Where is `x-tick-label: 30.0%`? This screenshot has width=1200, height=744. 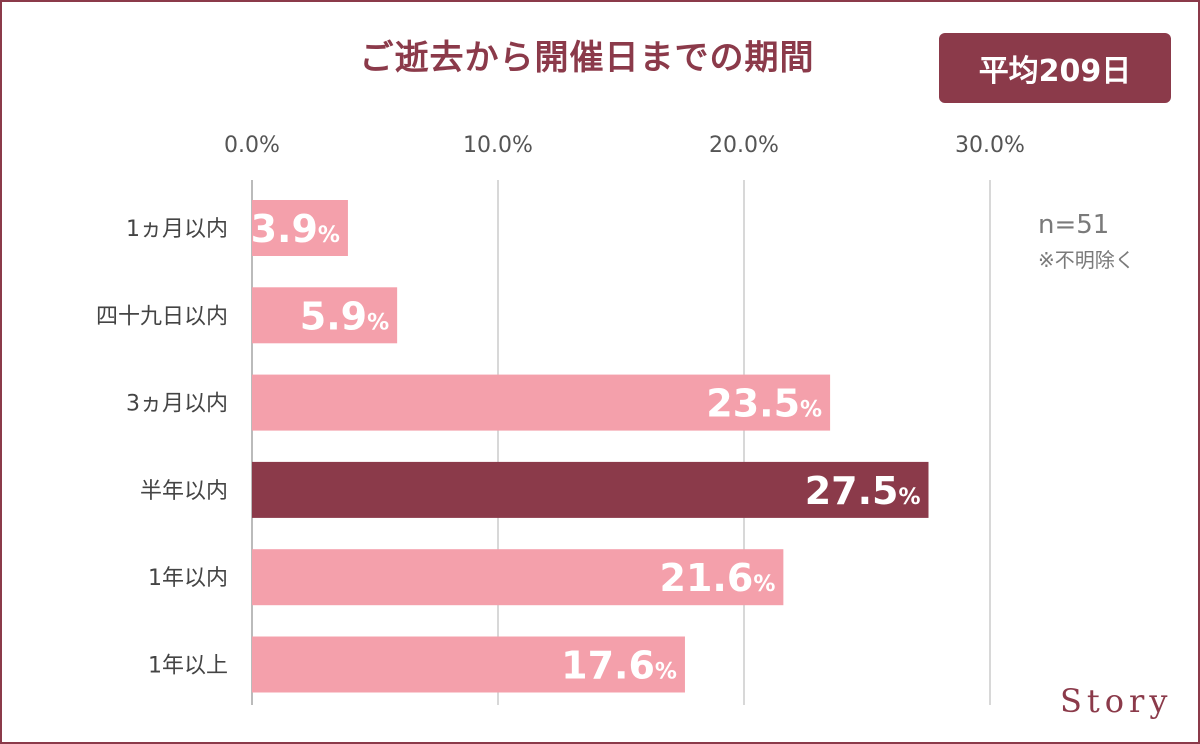 x-tick-label: 30.0% is located at coordinates (990, 145).